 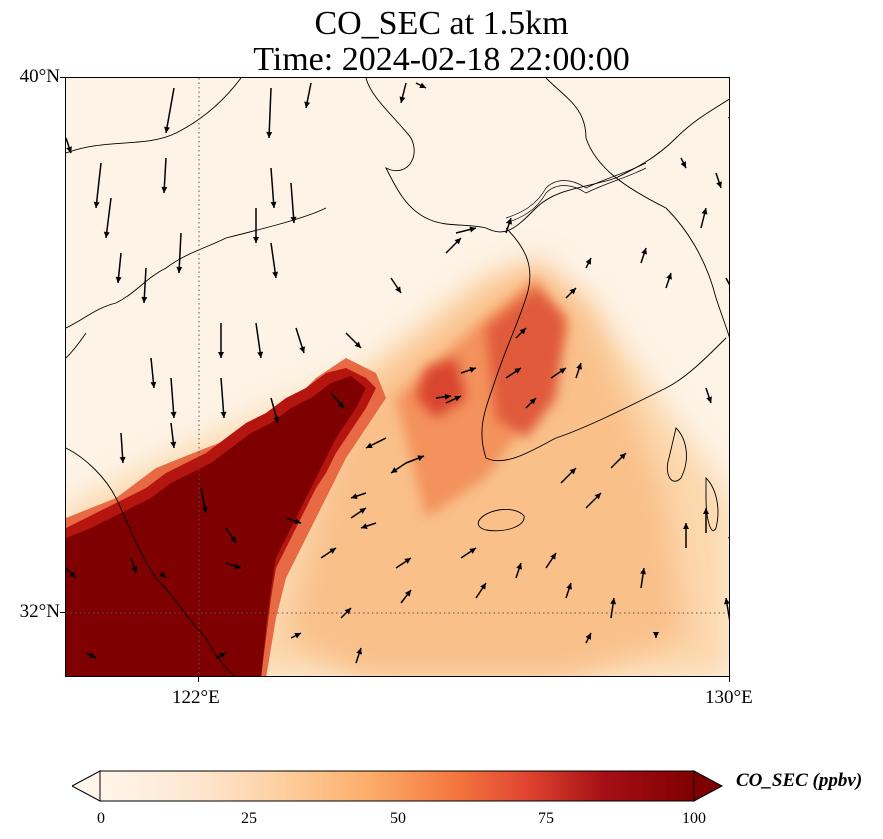 I want to click on lat-tick-label-32: 32°N, so click(x=39, y=611).